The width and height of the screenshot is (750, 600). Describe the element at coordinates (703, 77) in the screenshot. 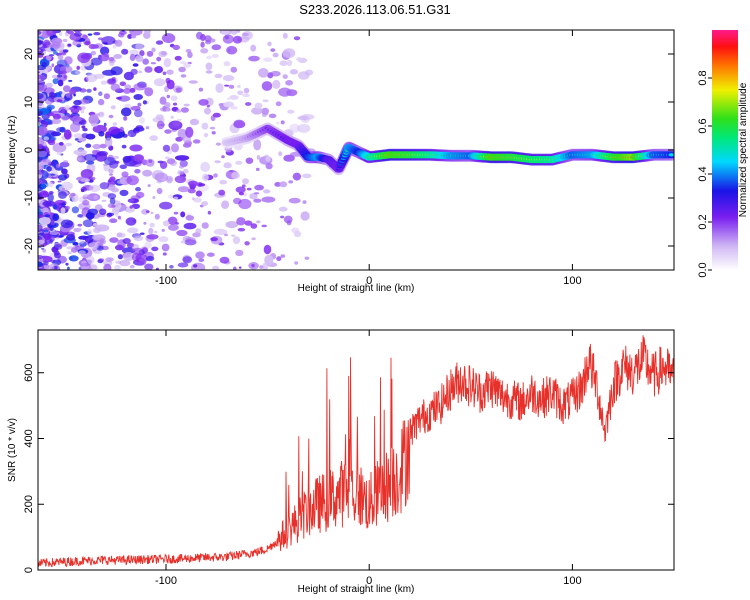

I see `colorbar-tick-label: 0.8` at that location.